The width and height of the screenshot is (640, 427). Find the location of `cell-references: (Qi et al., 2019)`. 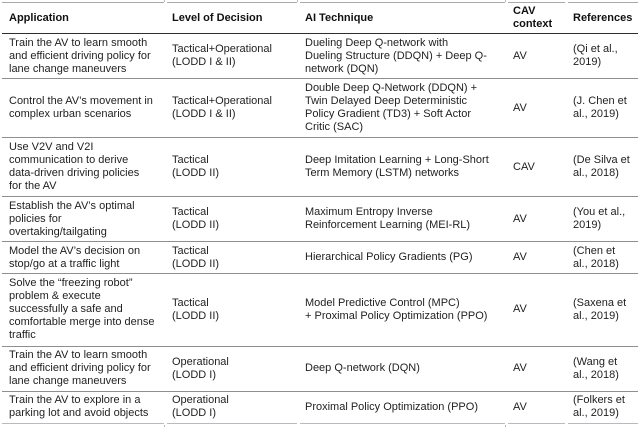

cell-references: (Qi et al., 2019) is located at coordinates (602, 56).